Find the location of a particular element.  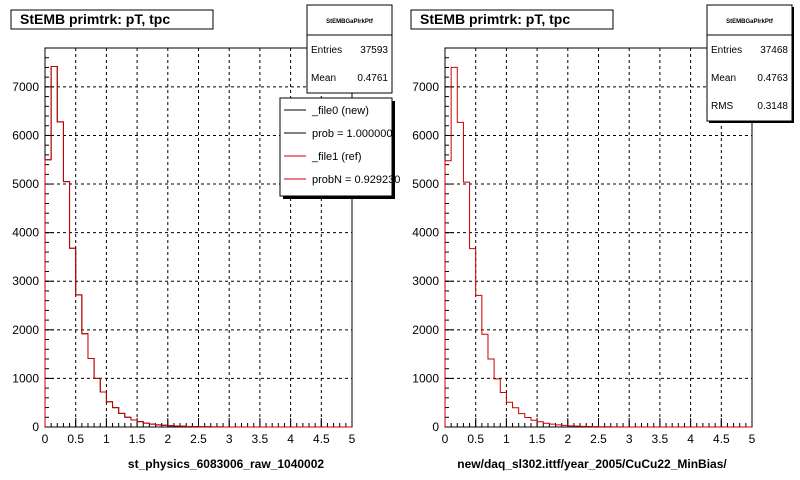

x-axis-label: st_physics_6083006_raw_1040002 is located at coordinates (226, 464).